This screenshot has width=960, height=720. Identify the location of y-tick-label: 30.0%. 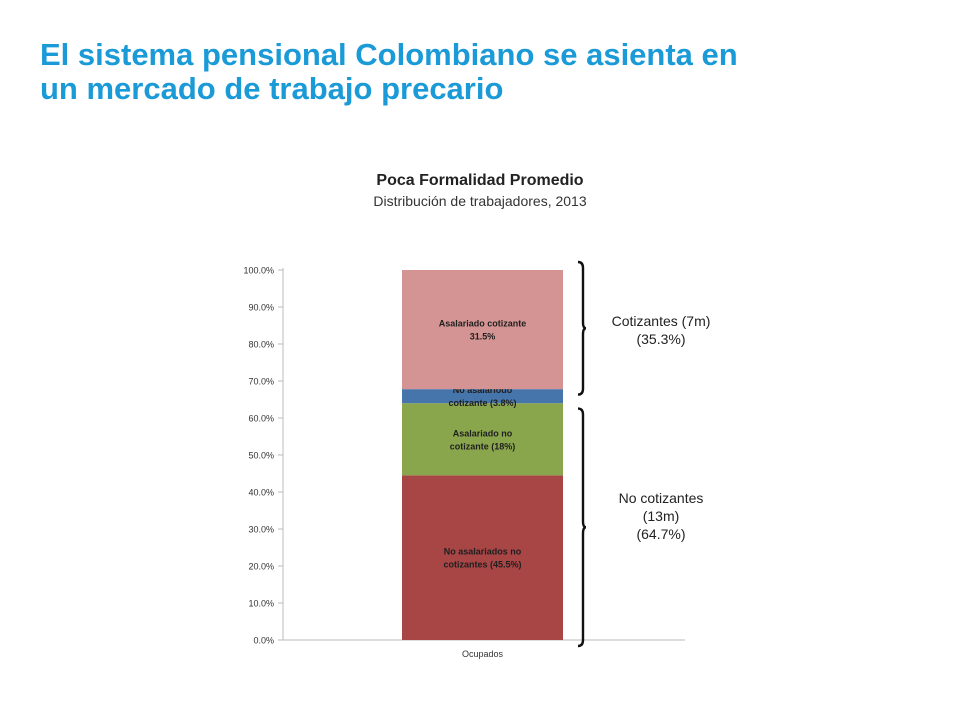
(261, 530).